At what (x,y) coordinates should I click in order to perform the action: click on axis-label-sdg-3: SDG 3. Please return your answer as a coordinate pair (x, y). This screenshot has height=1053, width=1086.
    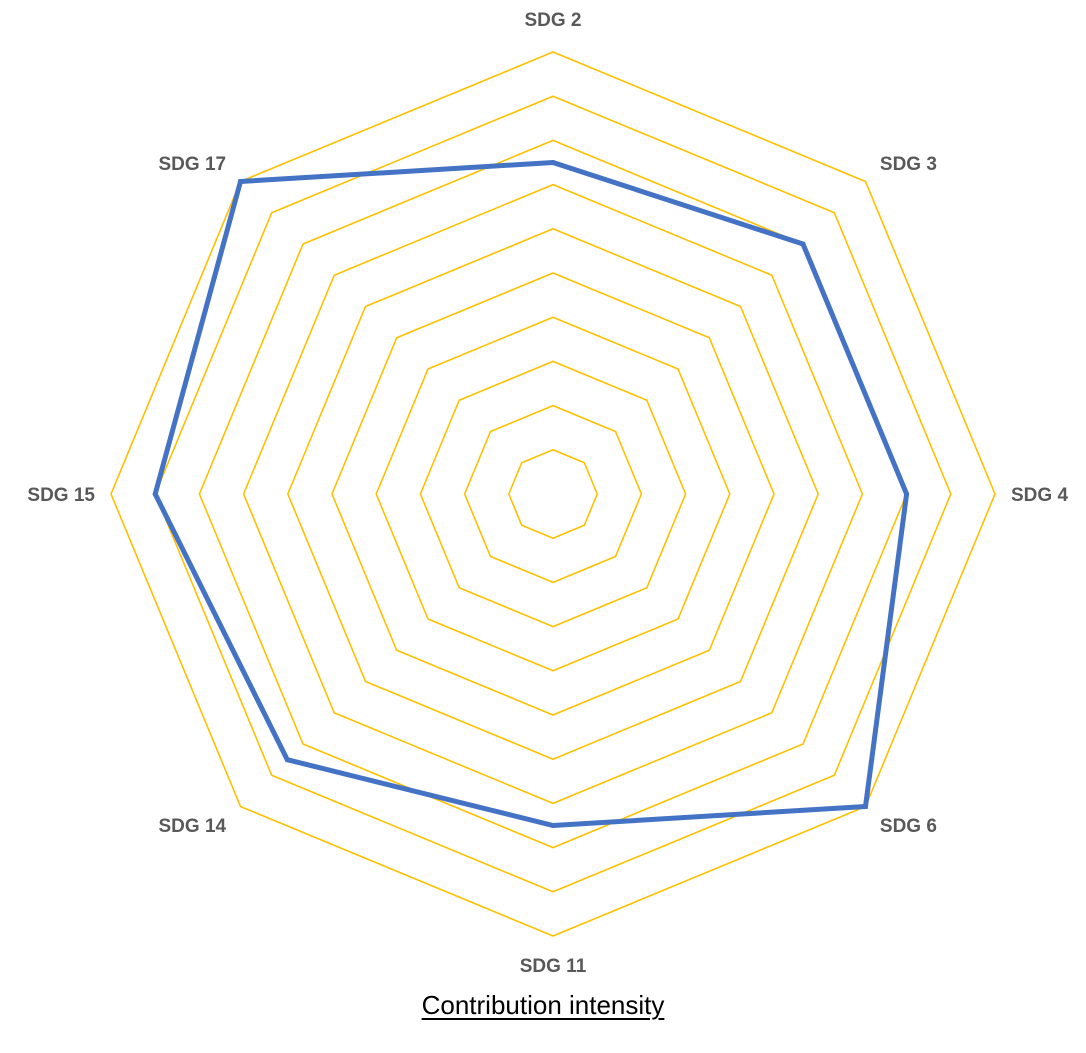
    Looking at the image, I should click on (908, 164).